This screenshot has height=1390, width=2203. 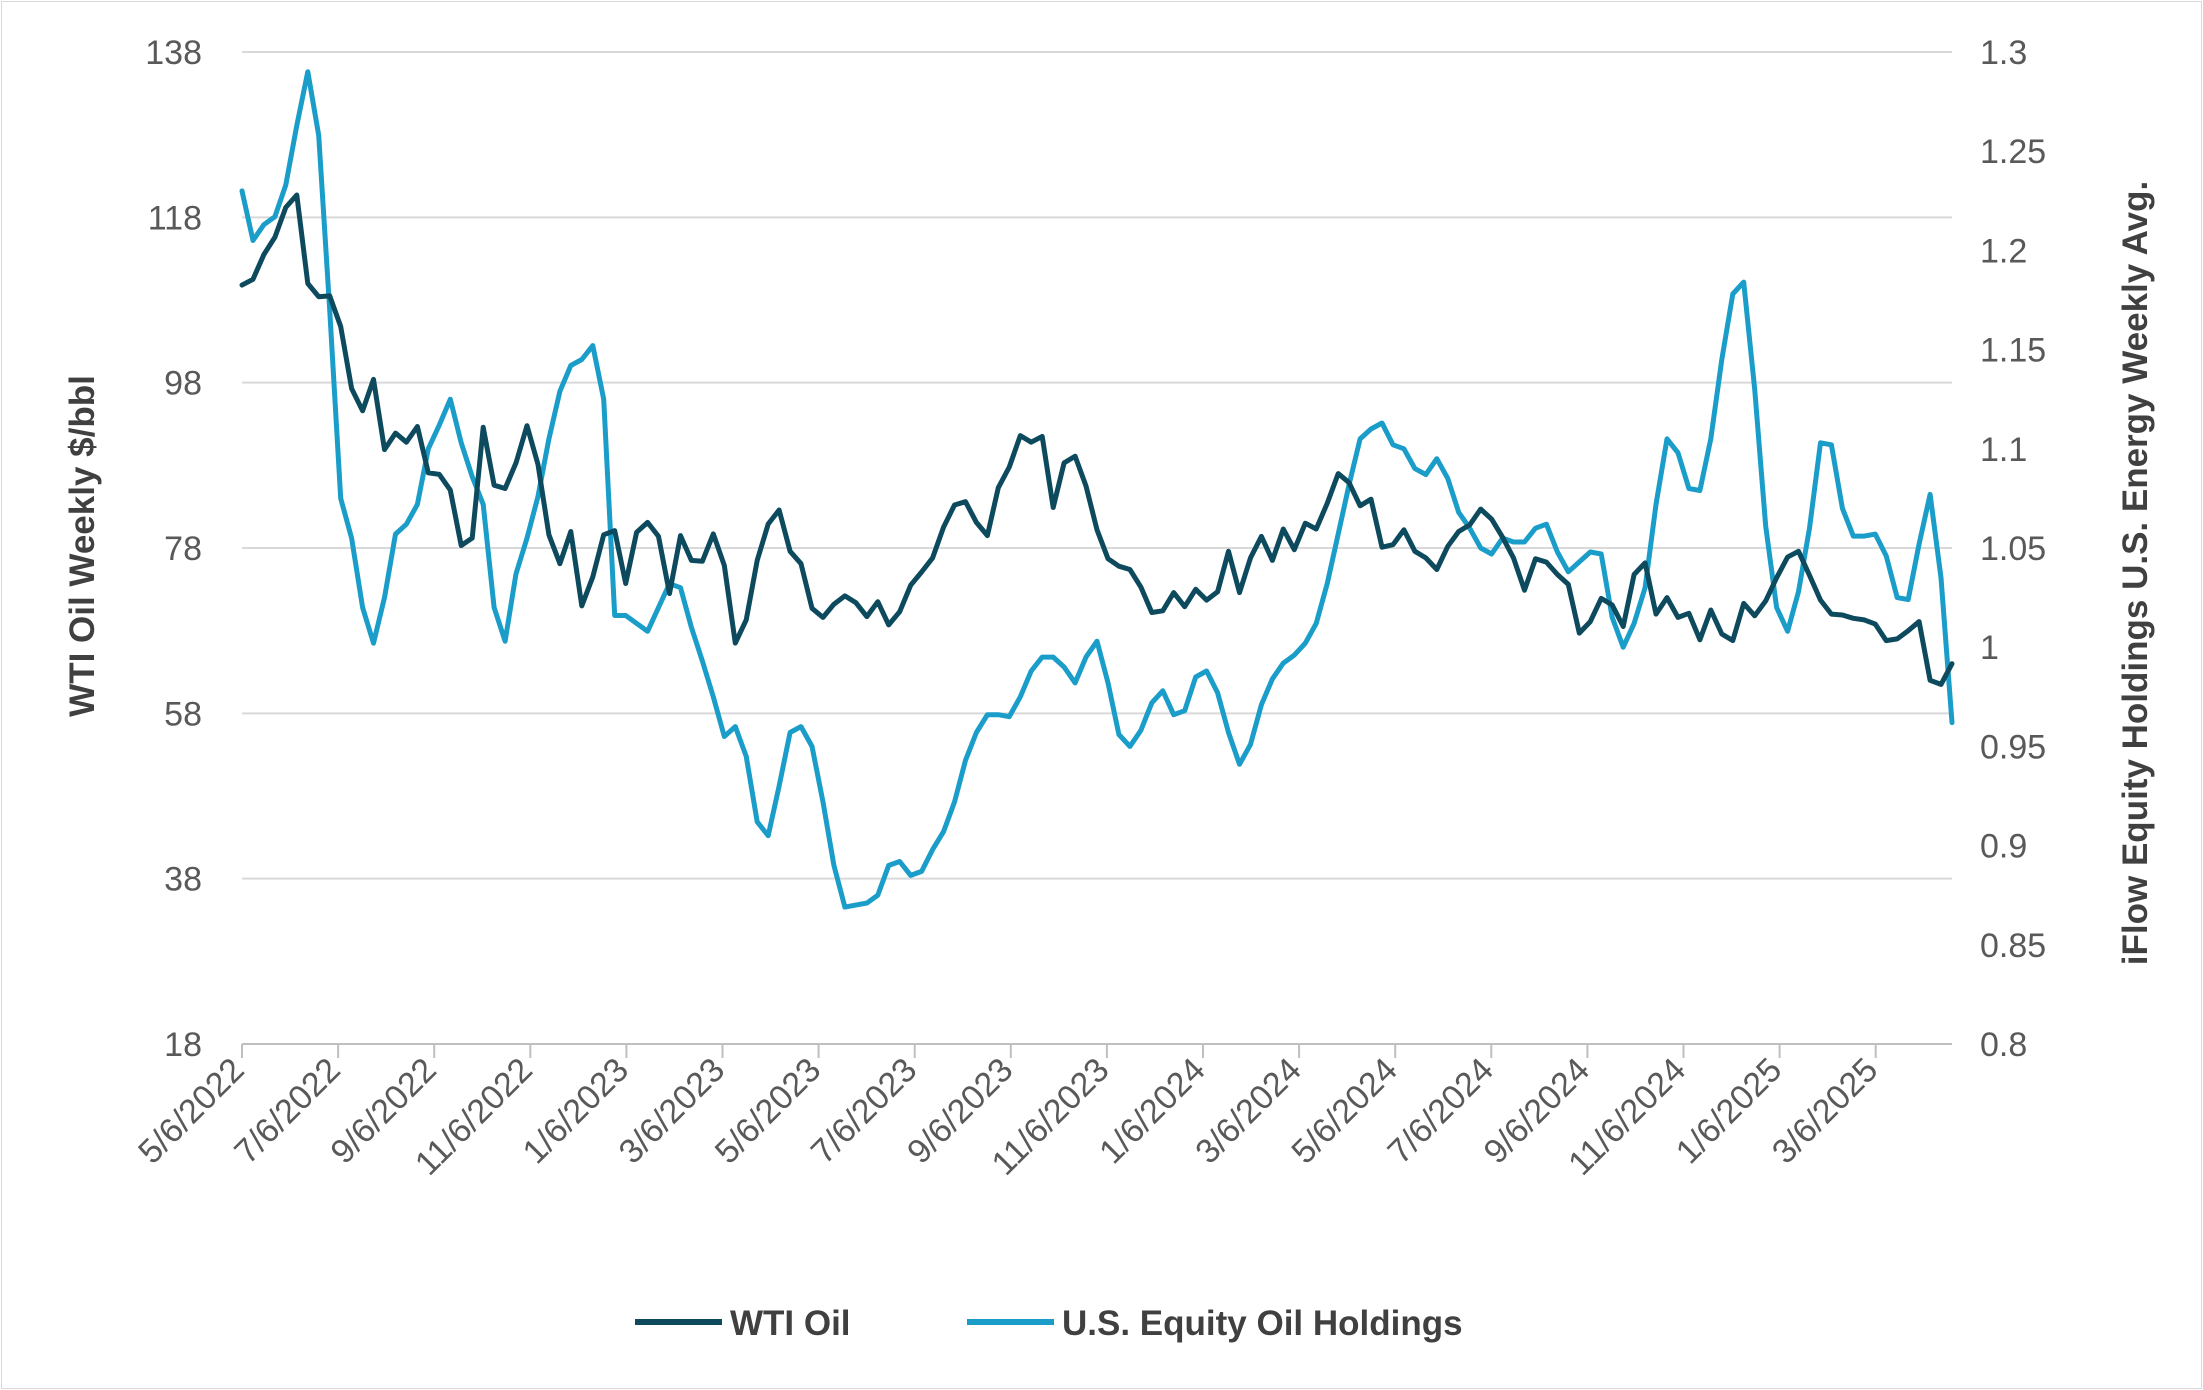 I want to click on x-tick-label: 3/6/2024, so click(x=1248, y=1111).